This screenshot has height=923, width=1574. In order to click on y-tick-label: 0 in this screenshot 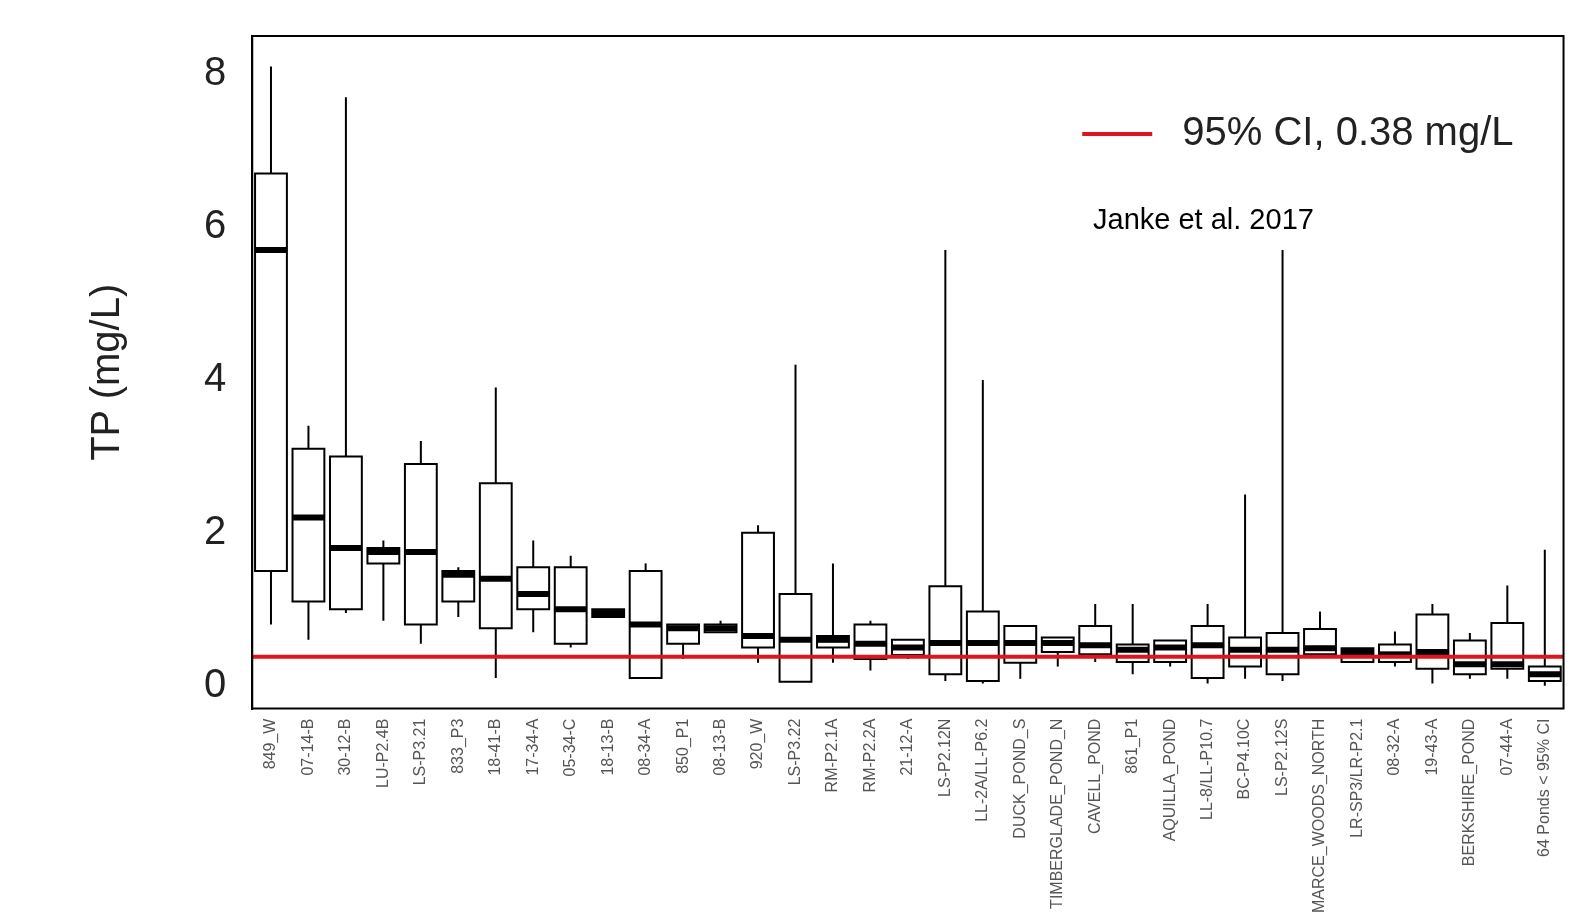, I will do `click(215, 682)`.